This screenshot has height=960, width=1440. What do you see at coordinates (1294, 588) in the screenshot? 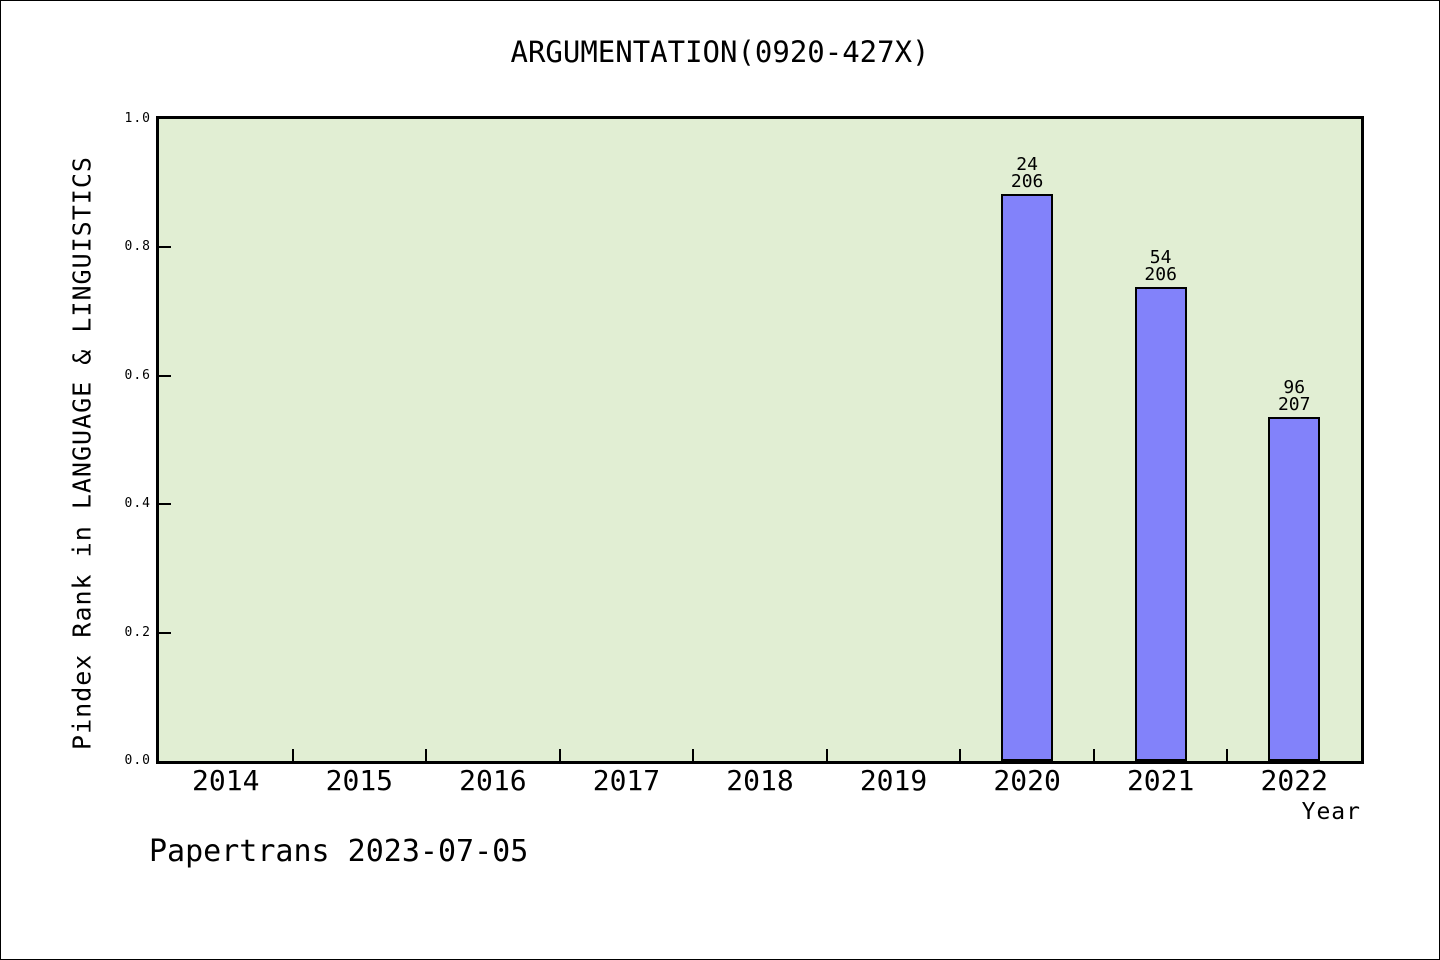
I see `bar-2022` at bounding box center [1294, 588].